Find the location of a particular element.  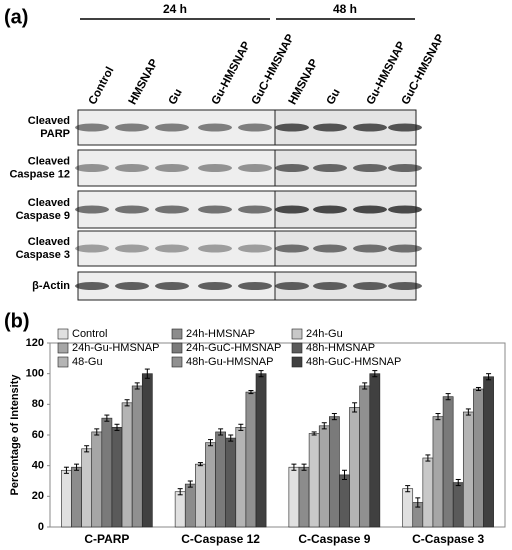

y-tick-label: 0 is located at coordinates (41, 527).